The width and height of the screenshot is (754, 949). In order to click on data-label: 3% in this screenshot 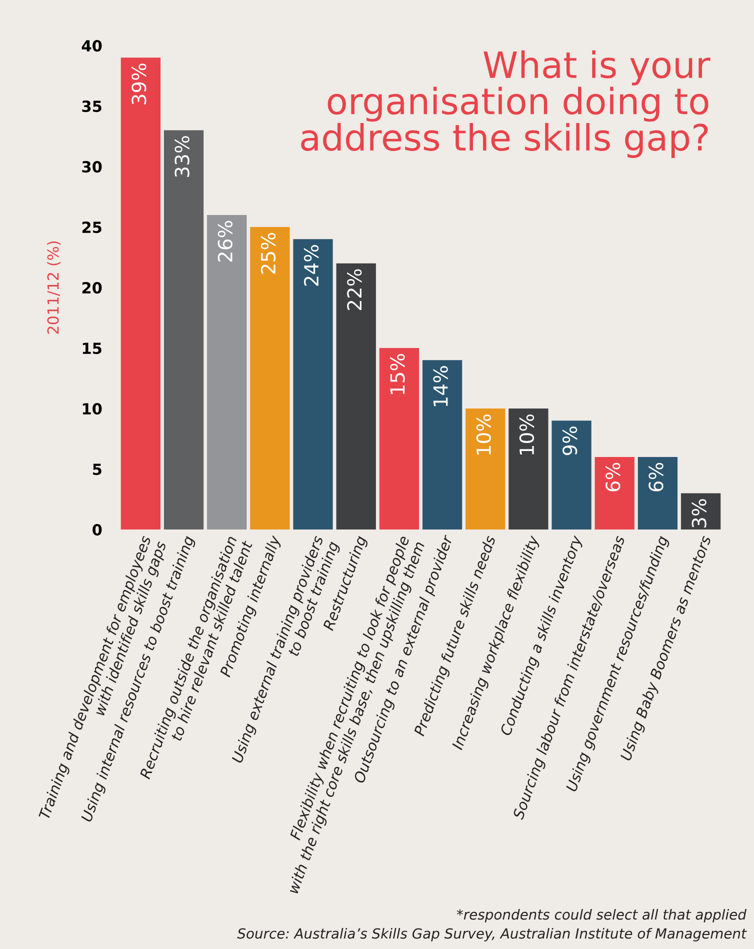, I will do `click(699, 513)`.